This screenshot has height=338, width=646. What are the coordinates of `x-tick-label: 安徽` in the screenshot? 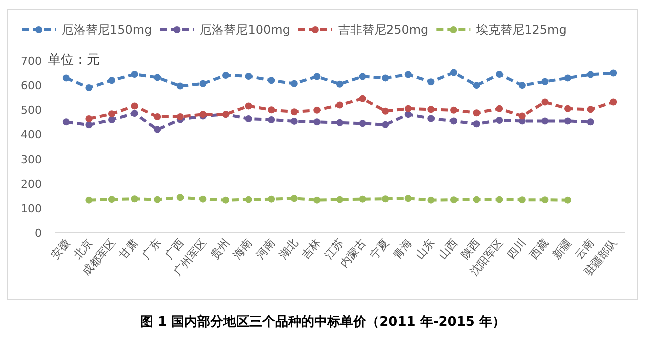 It's located at (60, 249).